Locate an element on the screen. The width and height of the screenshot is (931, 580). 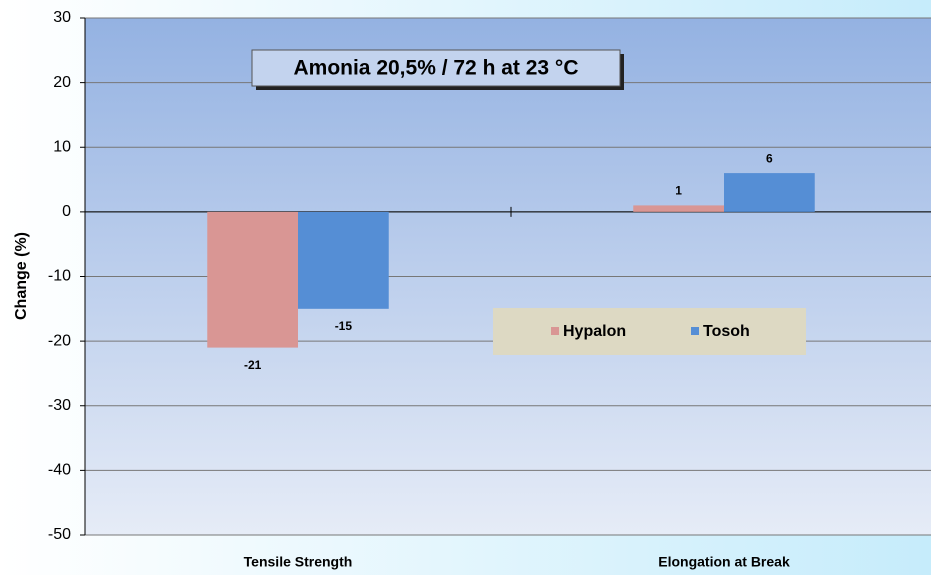
y-tick-label: -40 is located at coordinates (59, 470).